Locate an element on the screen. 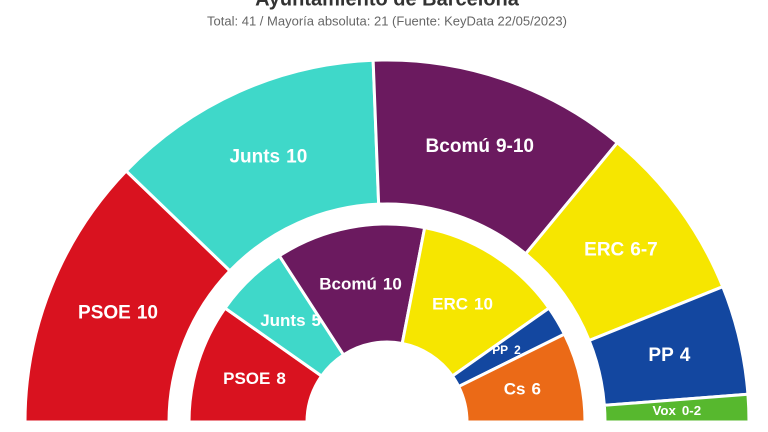 This screenshot has height=432, width=768. seat-count: 6 is located at coordinates (535, 389).